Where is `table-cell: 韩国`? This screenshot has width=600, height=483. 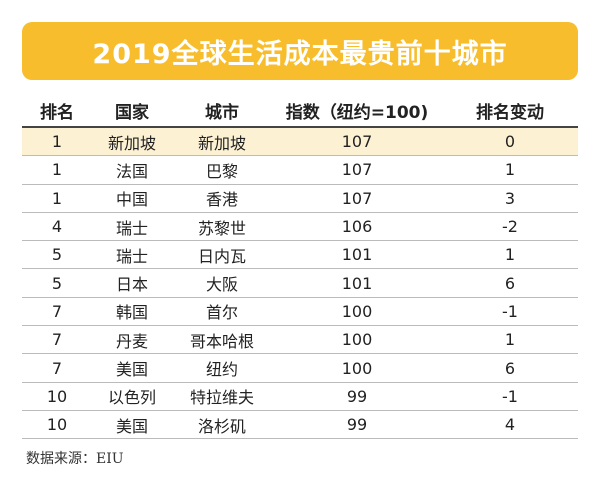 table-cell: 韩国 is located at coordinates (132, 312).